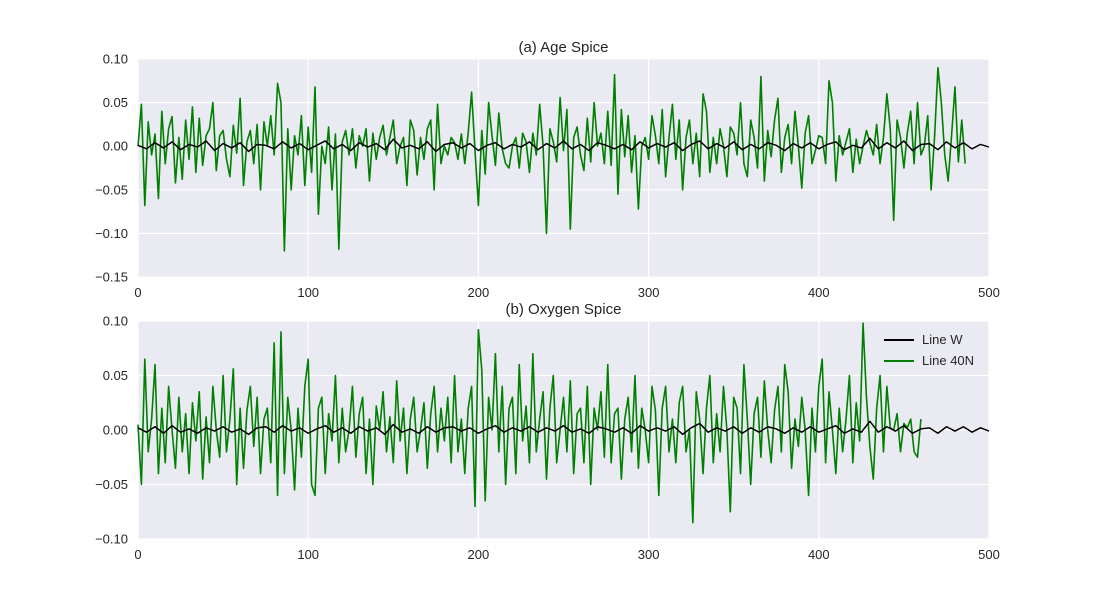 This screenshot has width=1100, height=600. Describe the element at coordinates (948, 360) in the screenshot. I see `legend-label-line-40n: Line 40N` at that location.